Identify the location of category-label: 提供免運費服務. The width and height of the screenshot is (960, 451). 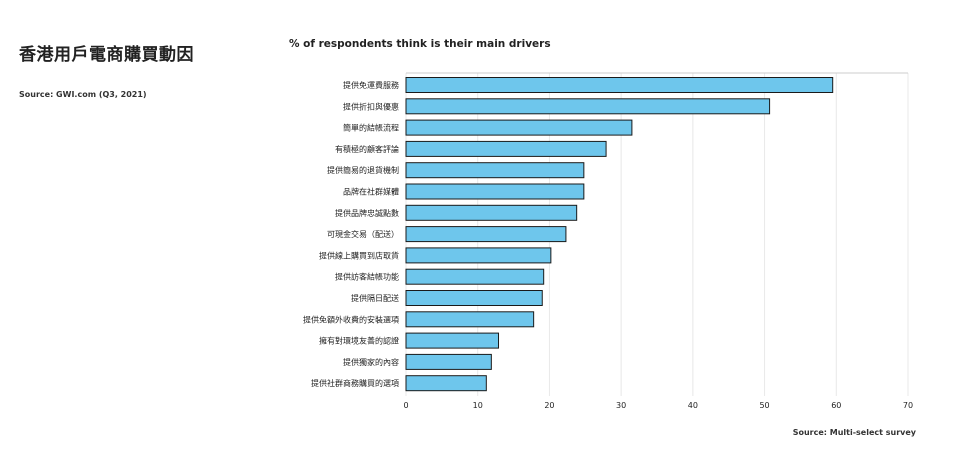
(371, 85).